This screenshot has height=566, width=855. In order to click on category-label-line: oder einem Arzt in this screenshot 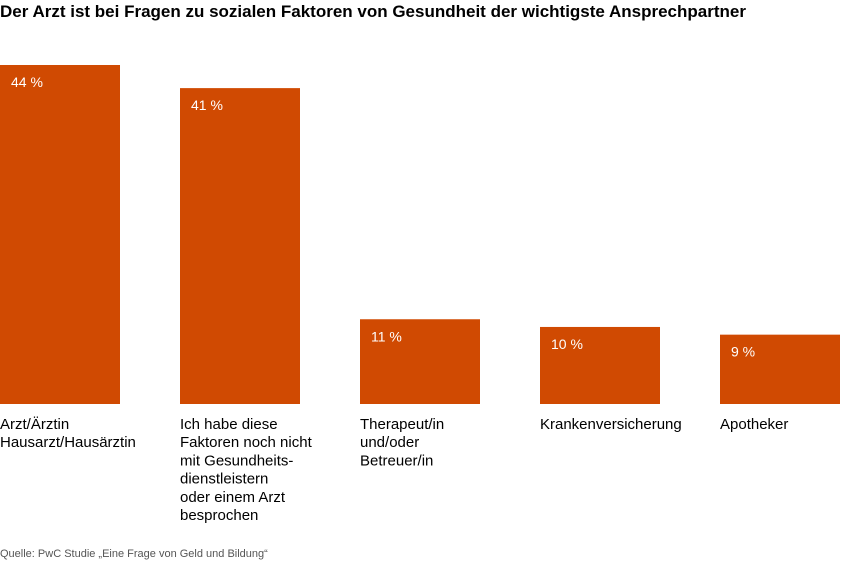, I will do `click(233, 497)`.